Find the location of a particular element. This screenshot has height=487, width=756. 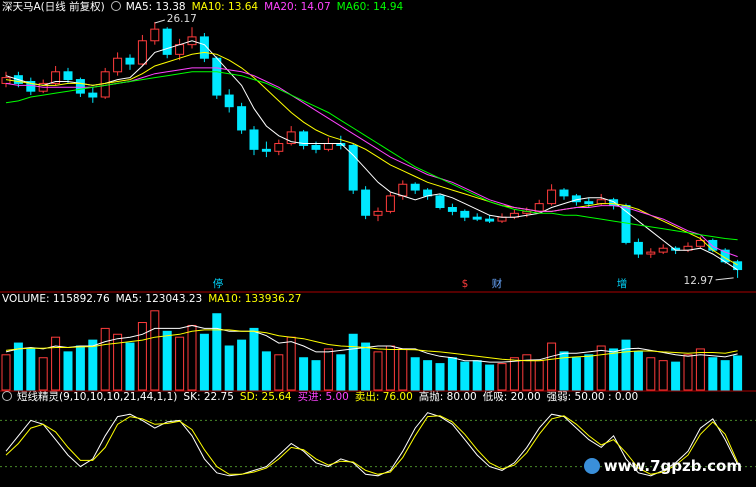

legend-entry: 买进: 5.00 is located at coordinates (323, 397).